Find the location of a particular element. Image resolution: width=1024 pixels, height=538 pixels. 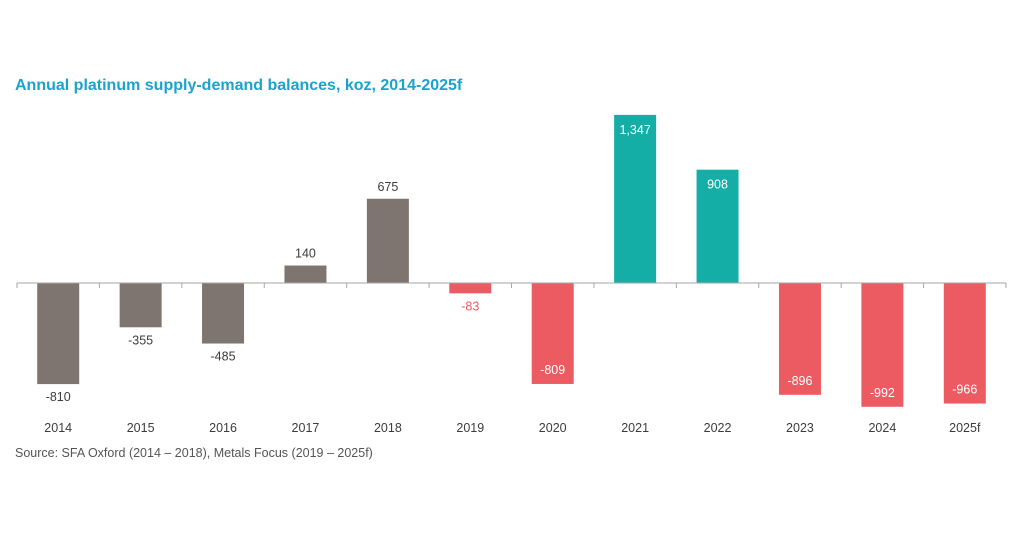

value-label-2014: -810 is located at coordinates (58, 397).